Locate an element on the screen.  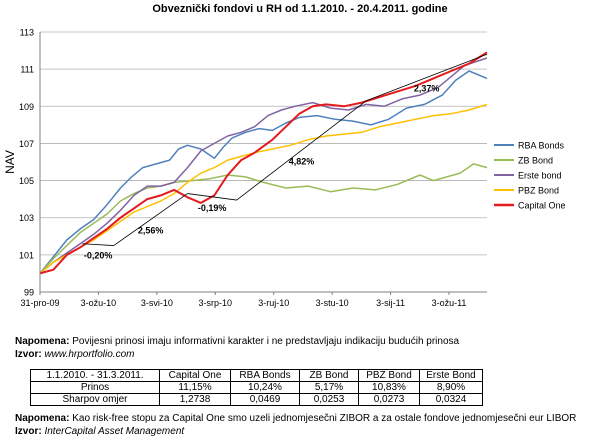
y-tick-label: 111 is located at coordinates (27, 70).